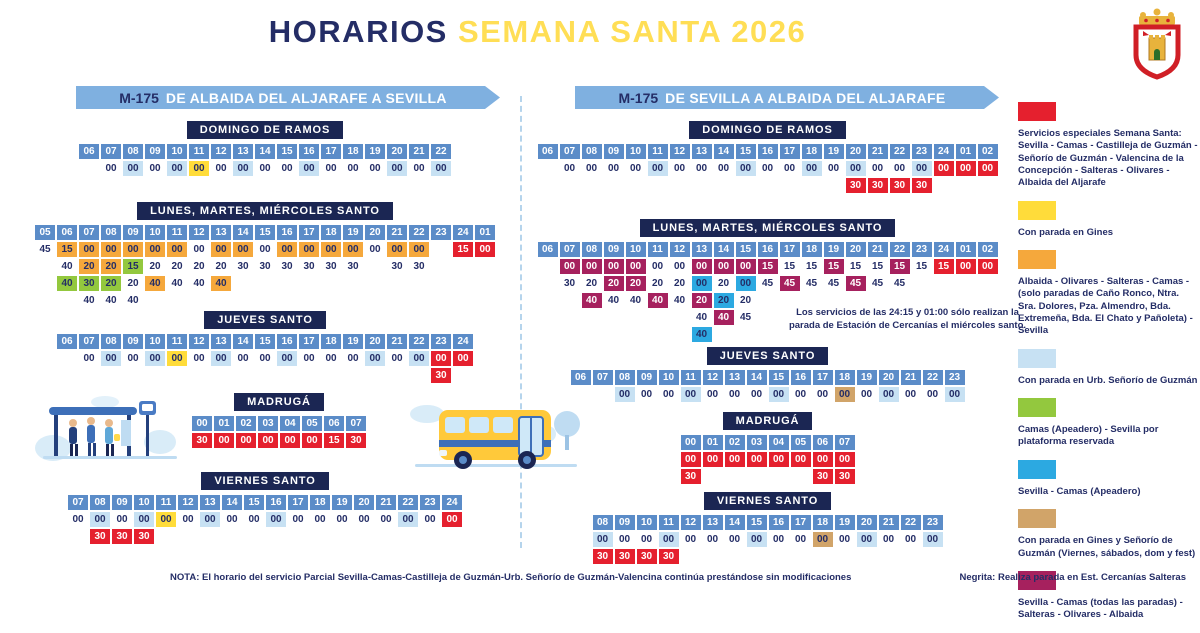 This screenshot has width=1200, height=633. Describe the element at coordinates (495, 437) in the screenshot. I see `bus-illustration` at that location.